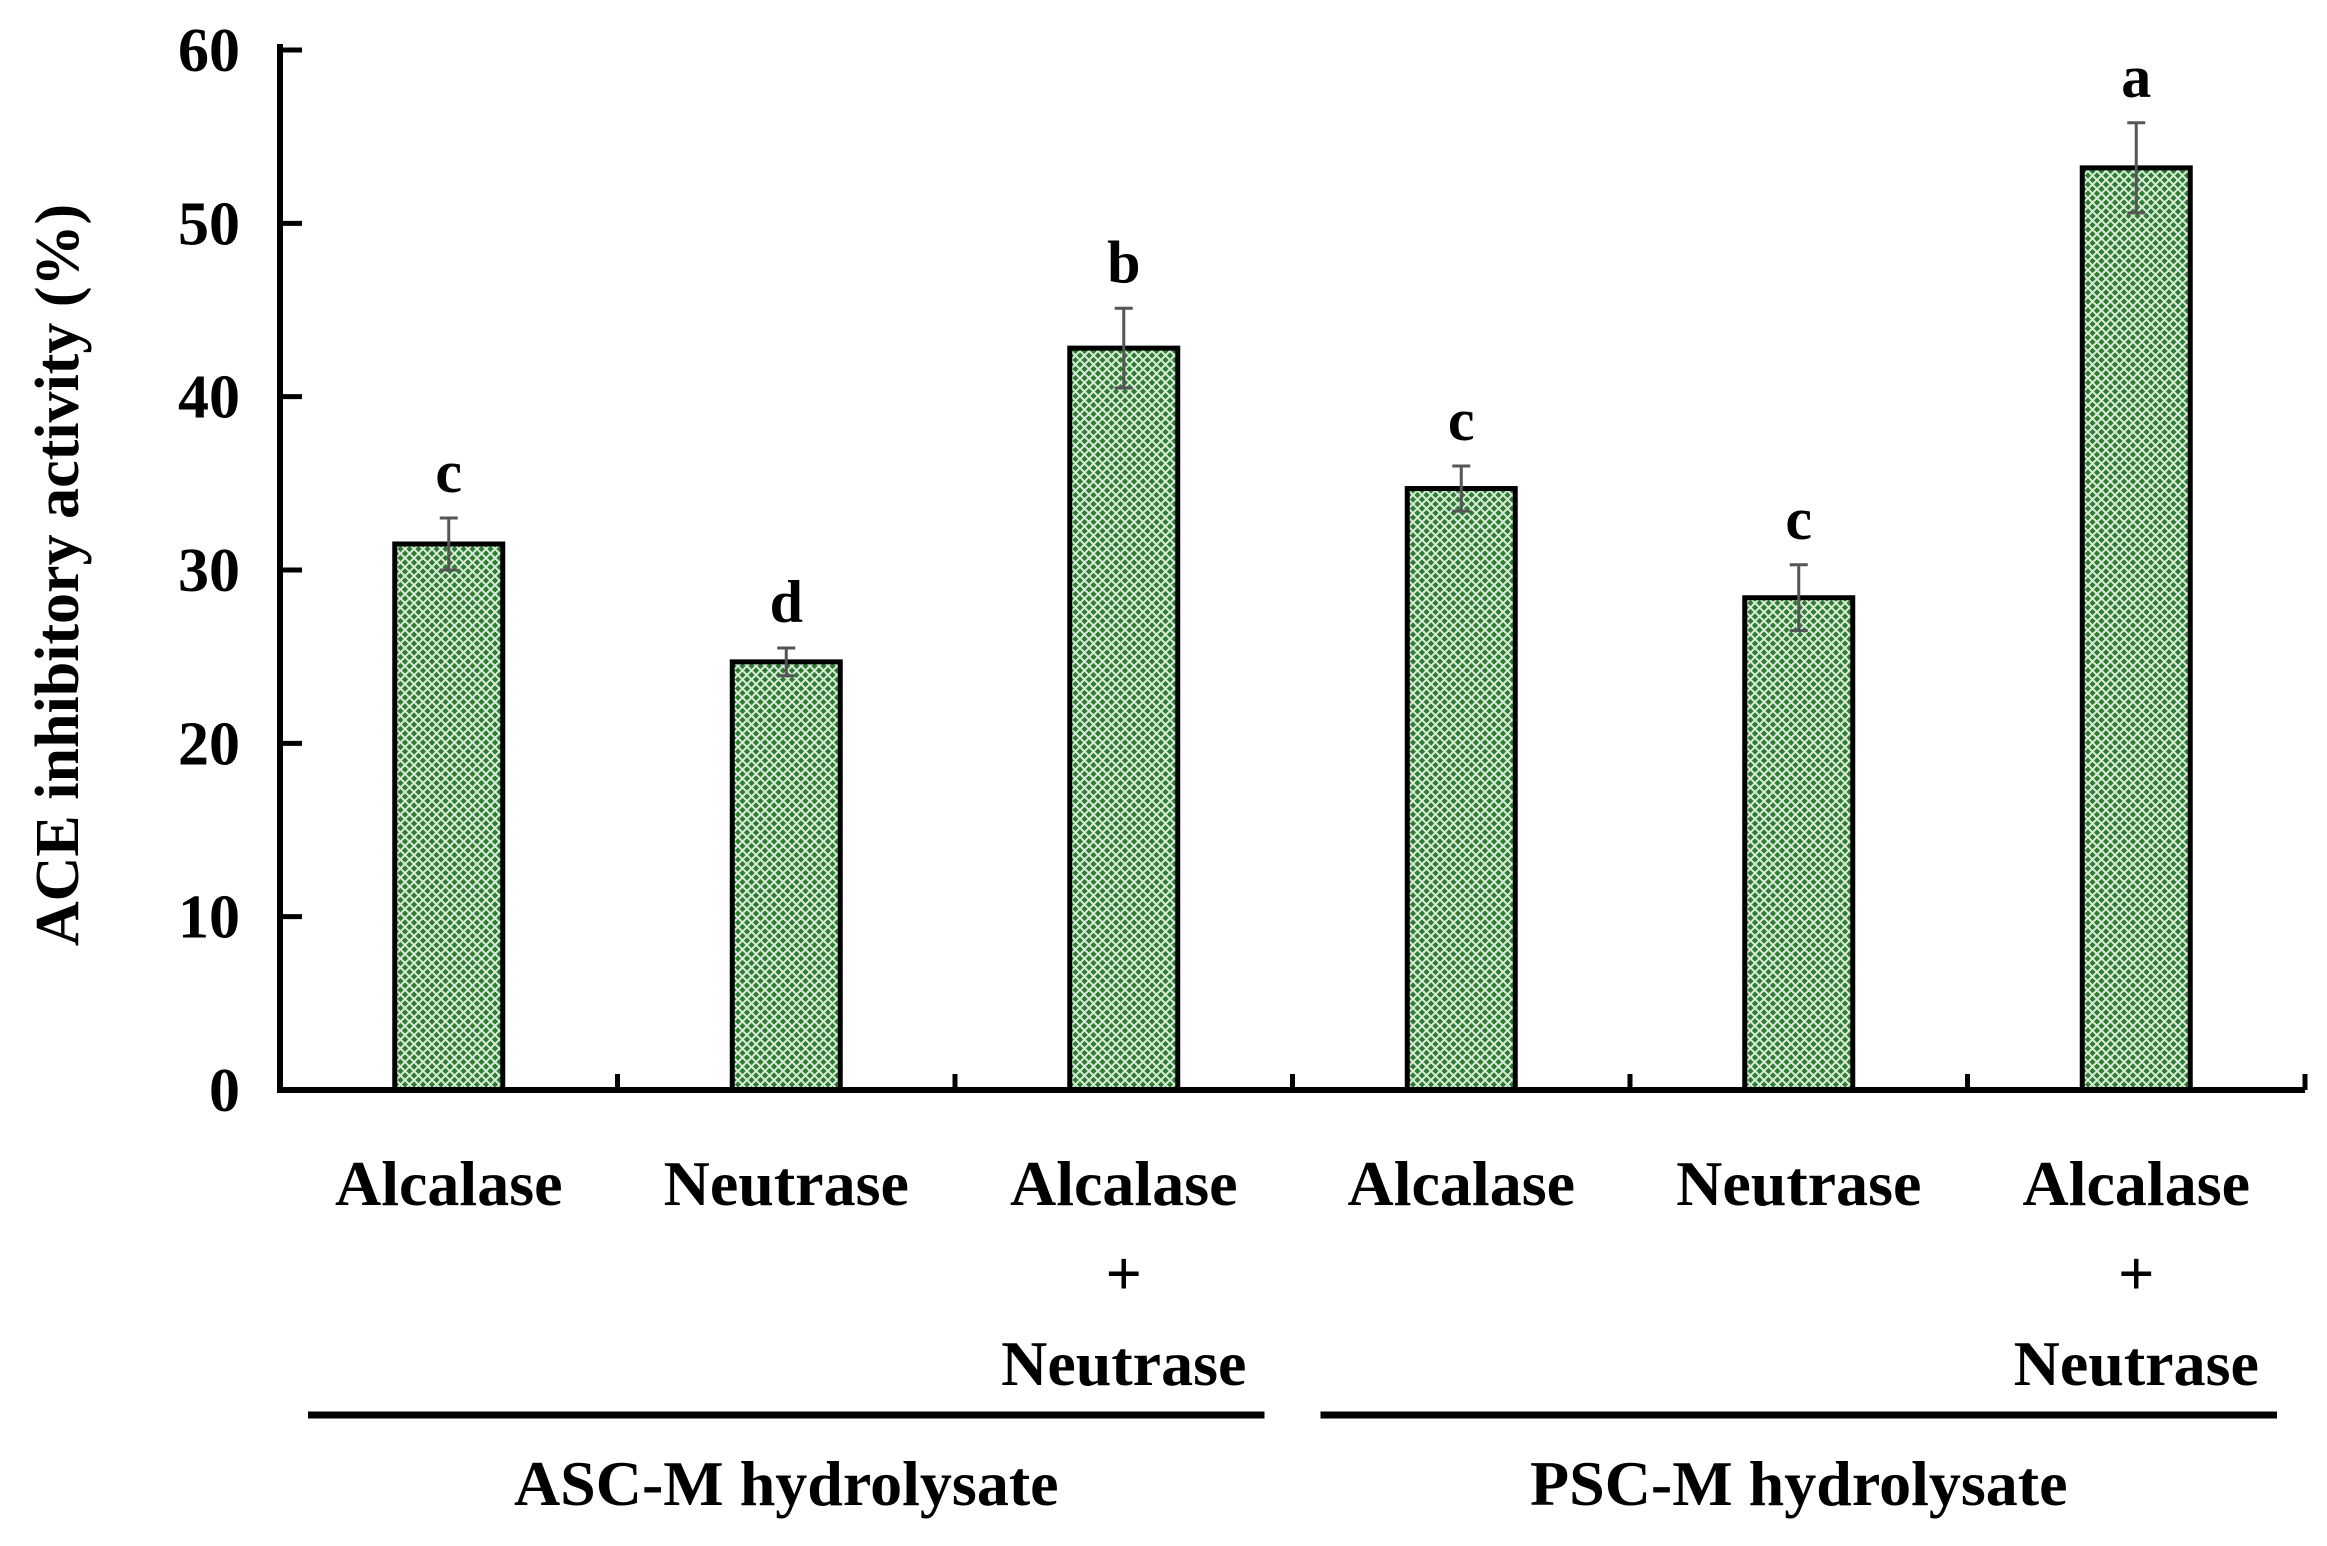  I want to click on group-label-1: PSC-M hydrolysate, so click(1798, 1483).